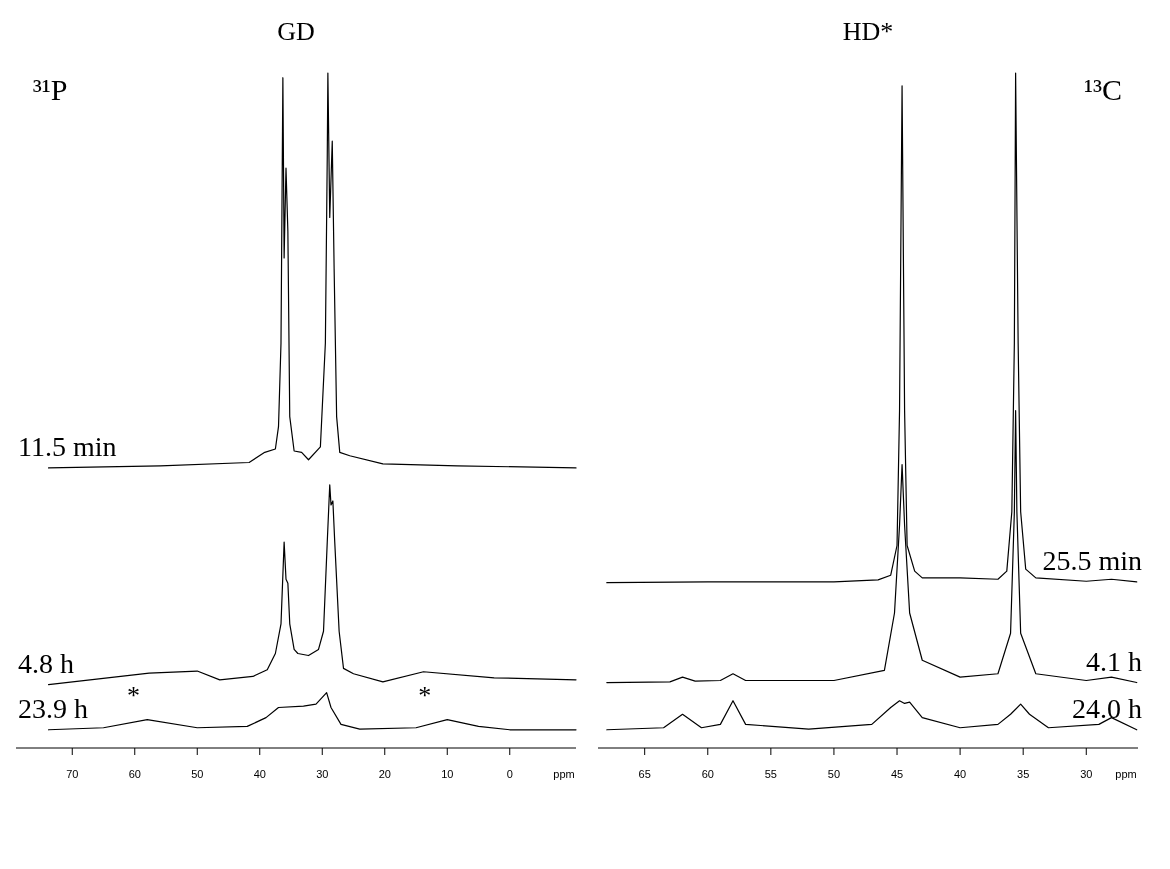  Describe the element at coordinates (1107, 708) in the screenshot. I see `series-label: 24.0 h` at that location.